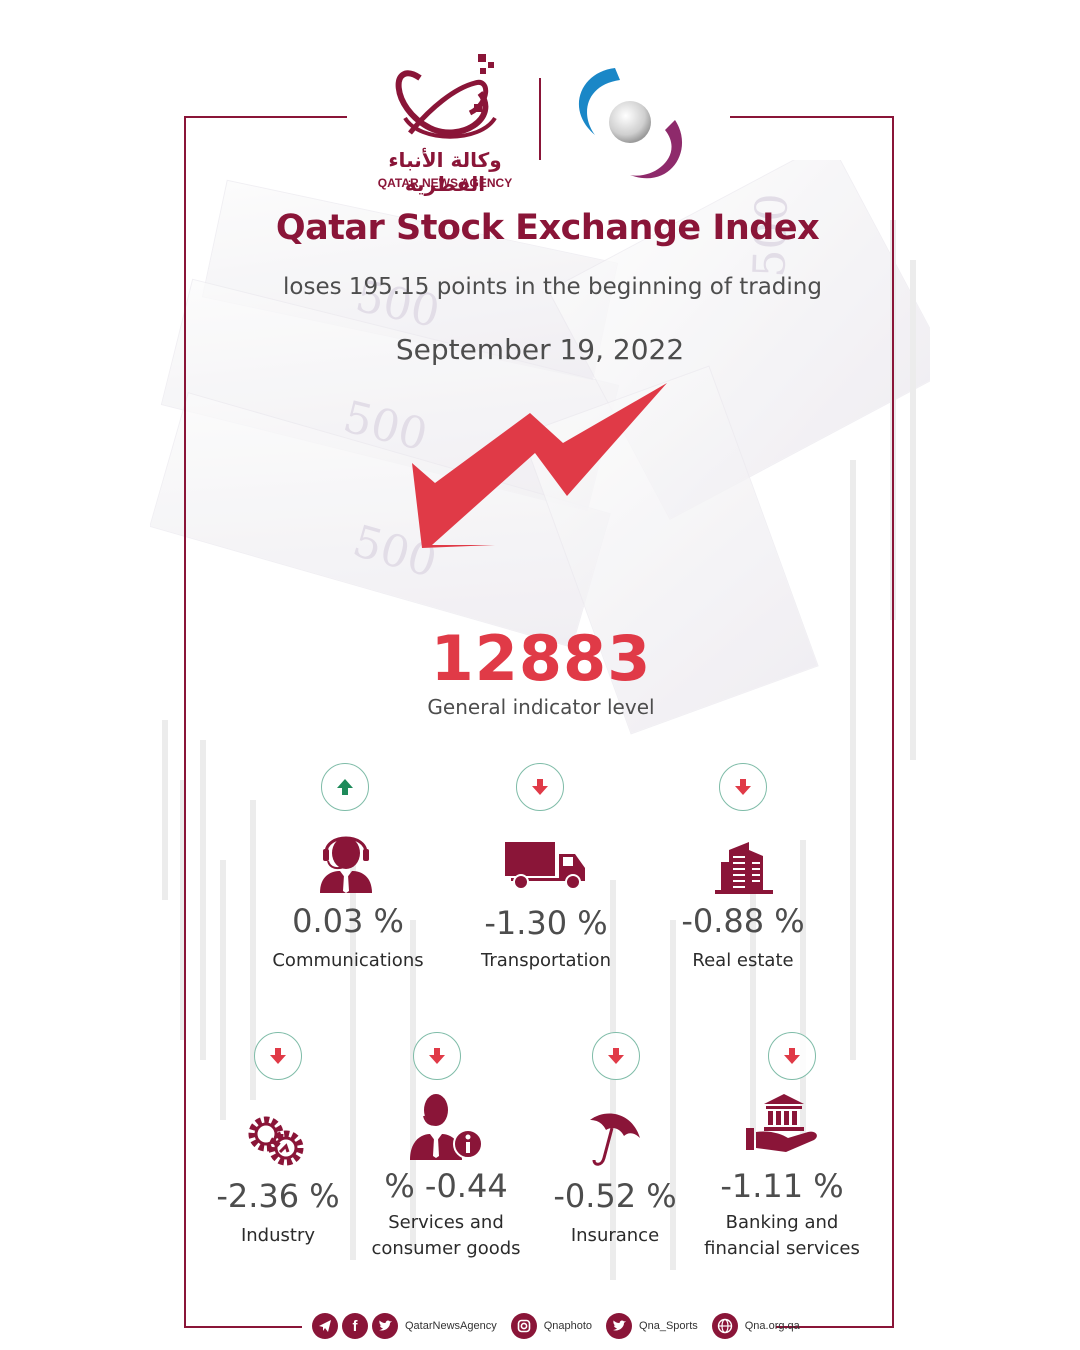  What do you see at coordinates (782, 1186) in the screenshot?
I see `sector-value-banking: -1.11 %` at bounding box center [782, 1186].